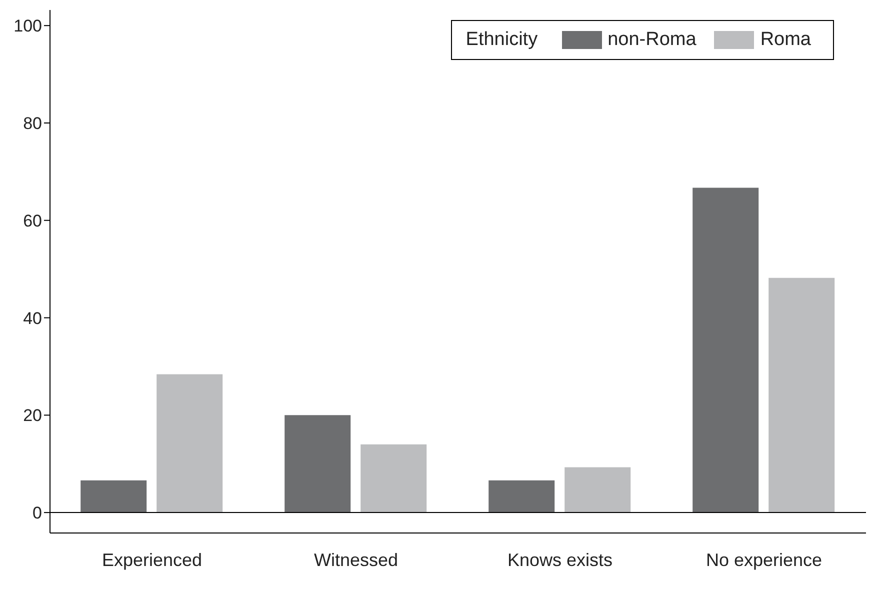 The image size is (870, 613). I want to click on y-tick-label: 40, so click(32, 318).